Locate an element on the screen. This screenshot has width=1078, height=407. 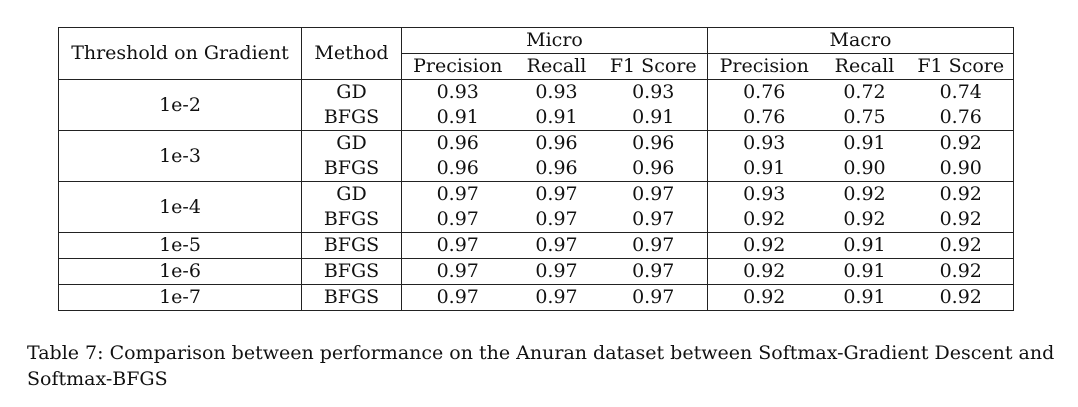
header-threshold: Threshold on Gradient is located at coordinates (180, 53).